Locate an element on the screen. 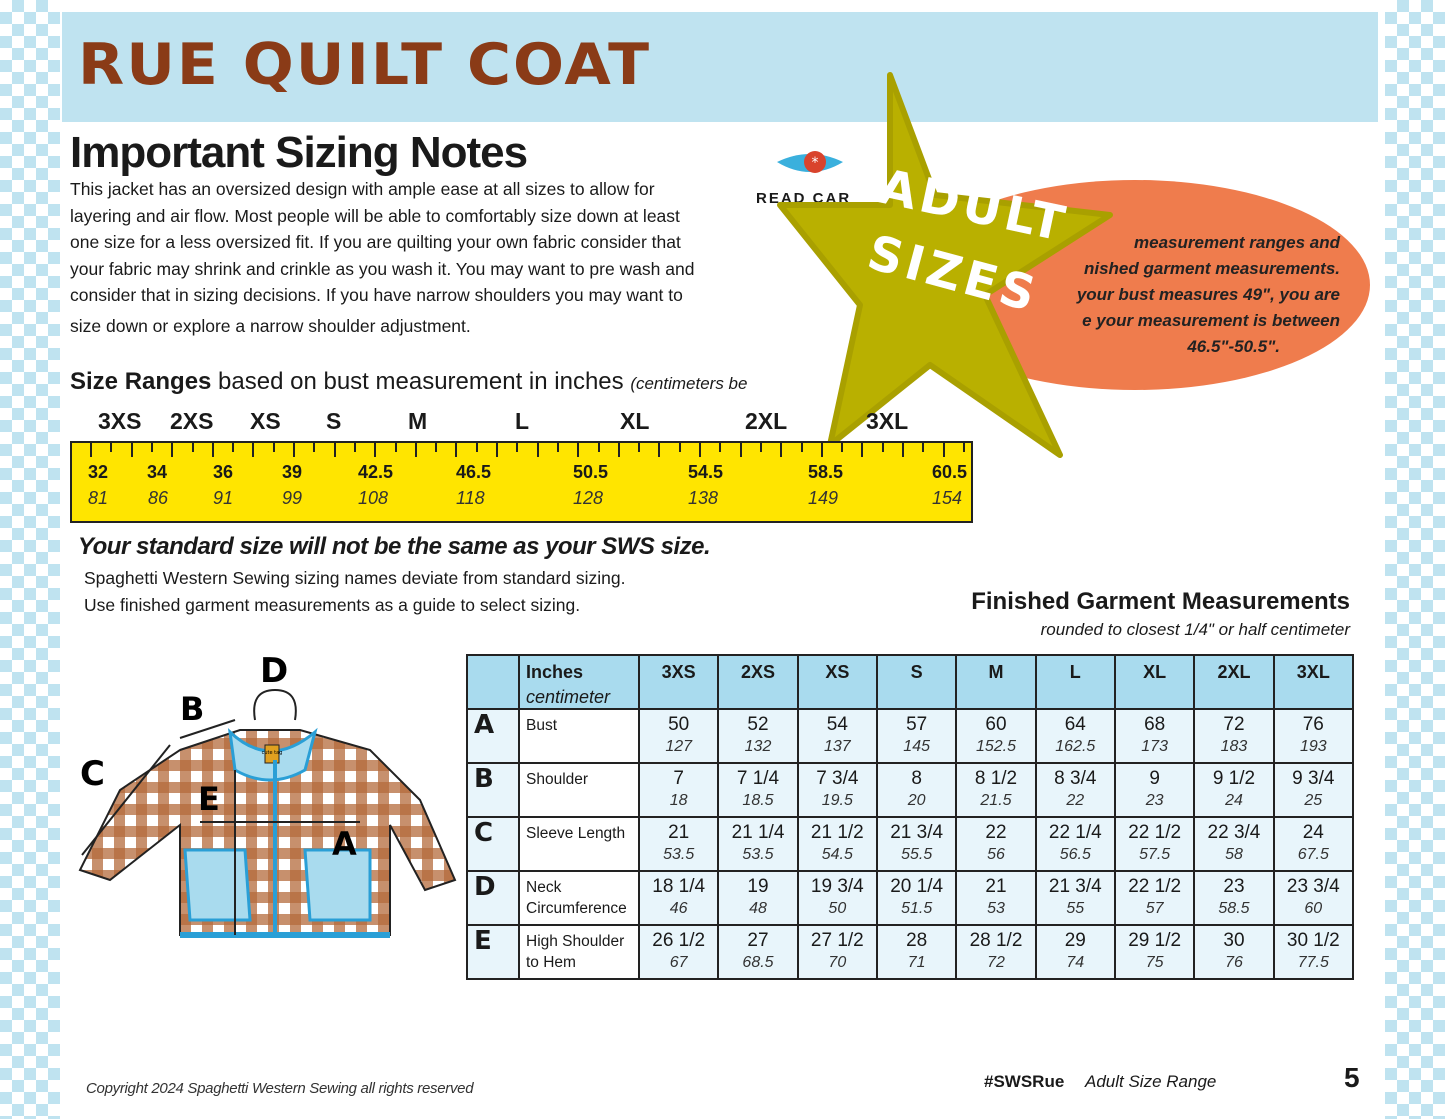 Image resolution: width=1445 pixels, height=1119 pixels. inch-value: 9 3/4 is located at coordinates (1313, 778).